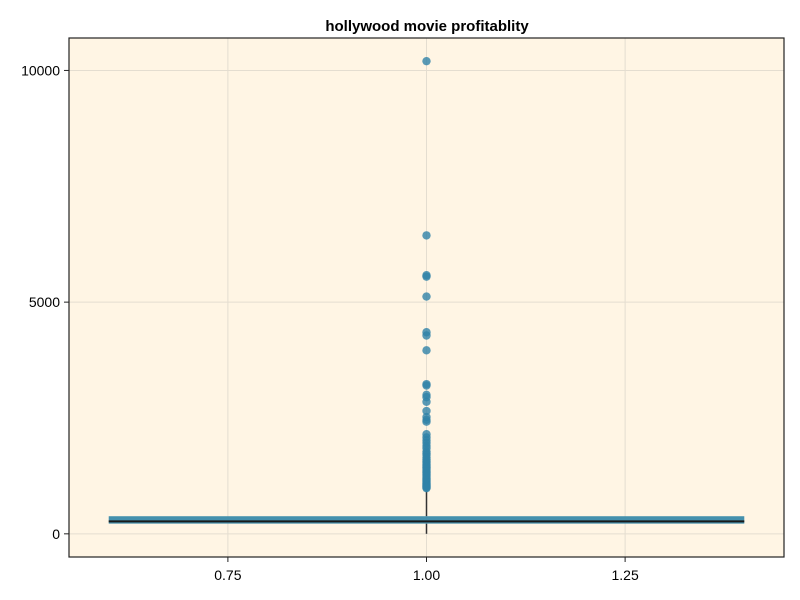 The image size is (800, 600). Describe the element at coordinates (624, 575) in the screenshot. I see `x-tick-label: 1.25` at that location.